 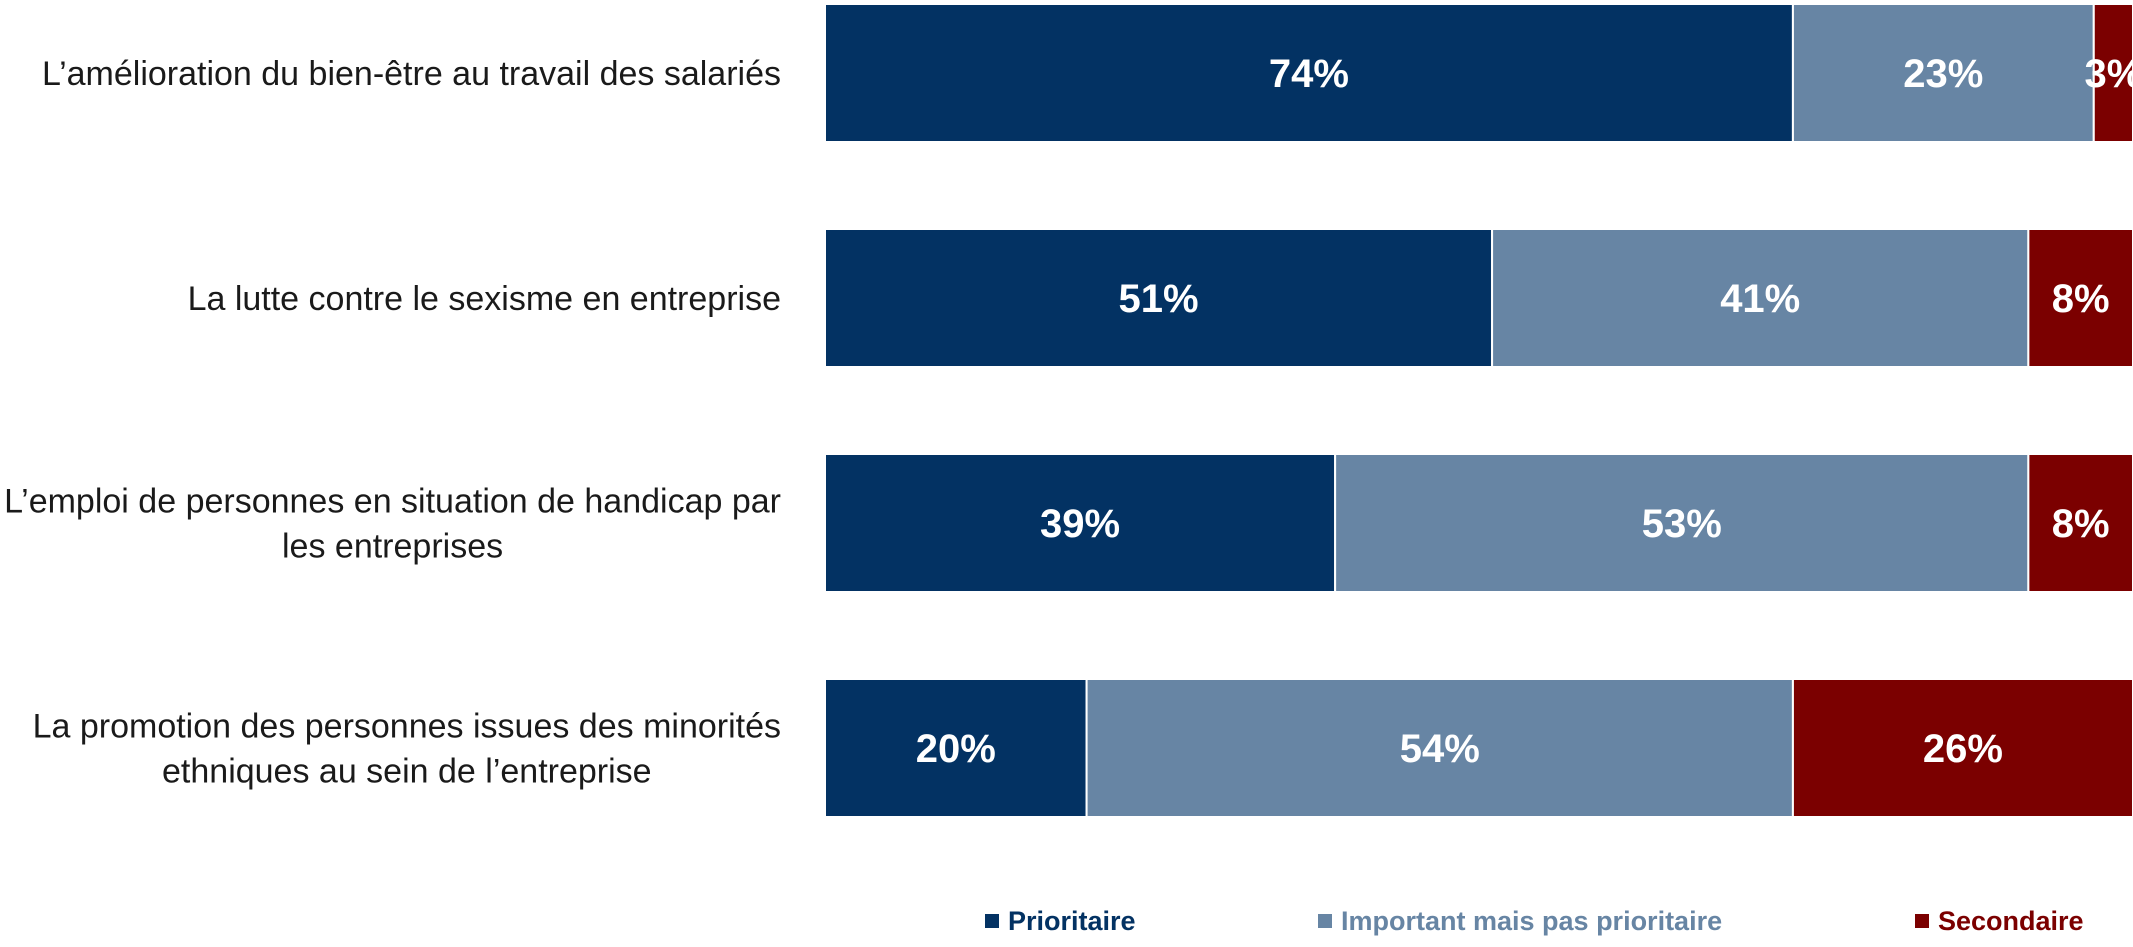 I want to click on category-label: La lutte contre le sexisme en entreprise, so click(x=484, y=299).